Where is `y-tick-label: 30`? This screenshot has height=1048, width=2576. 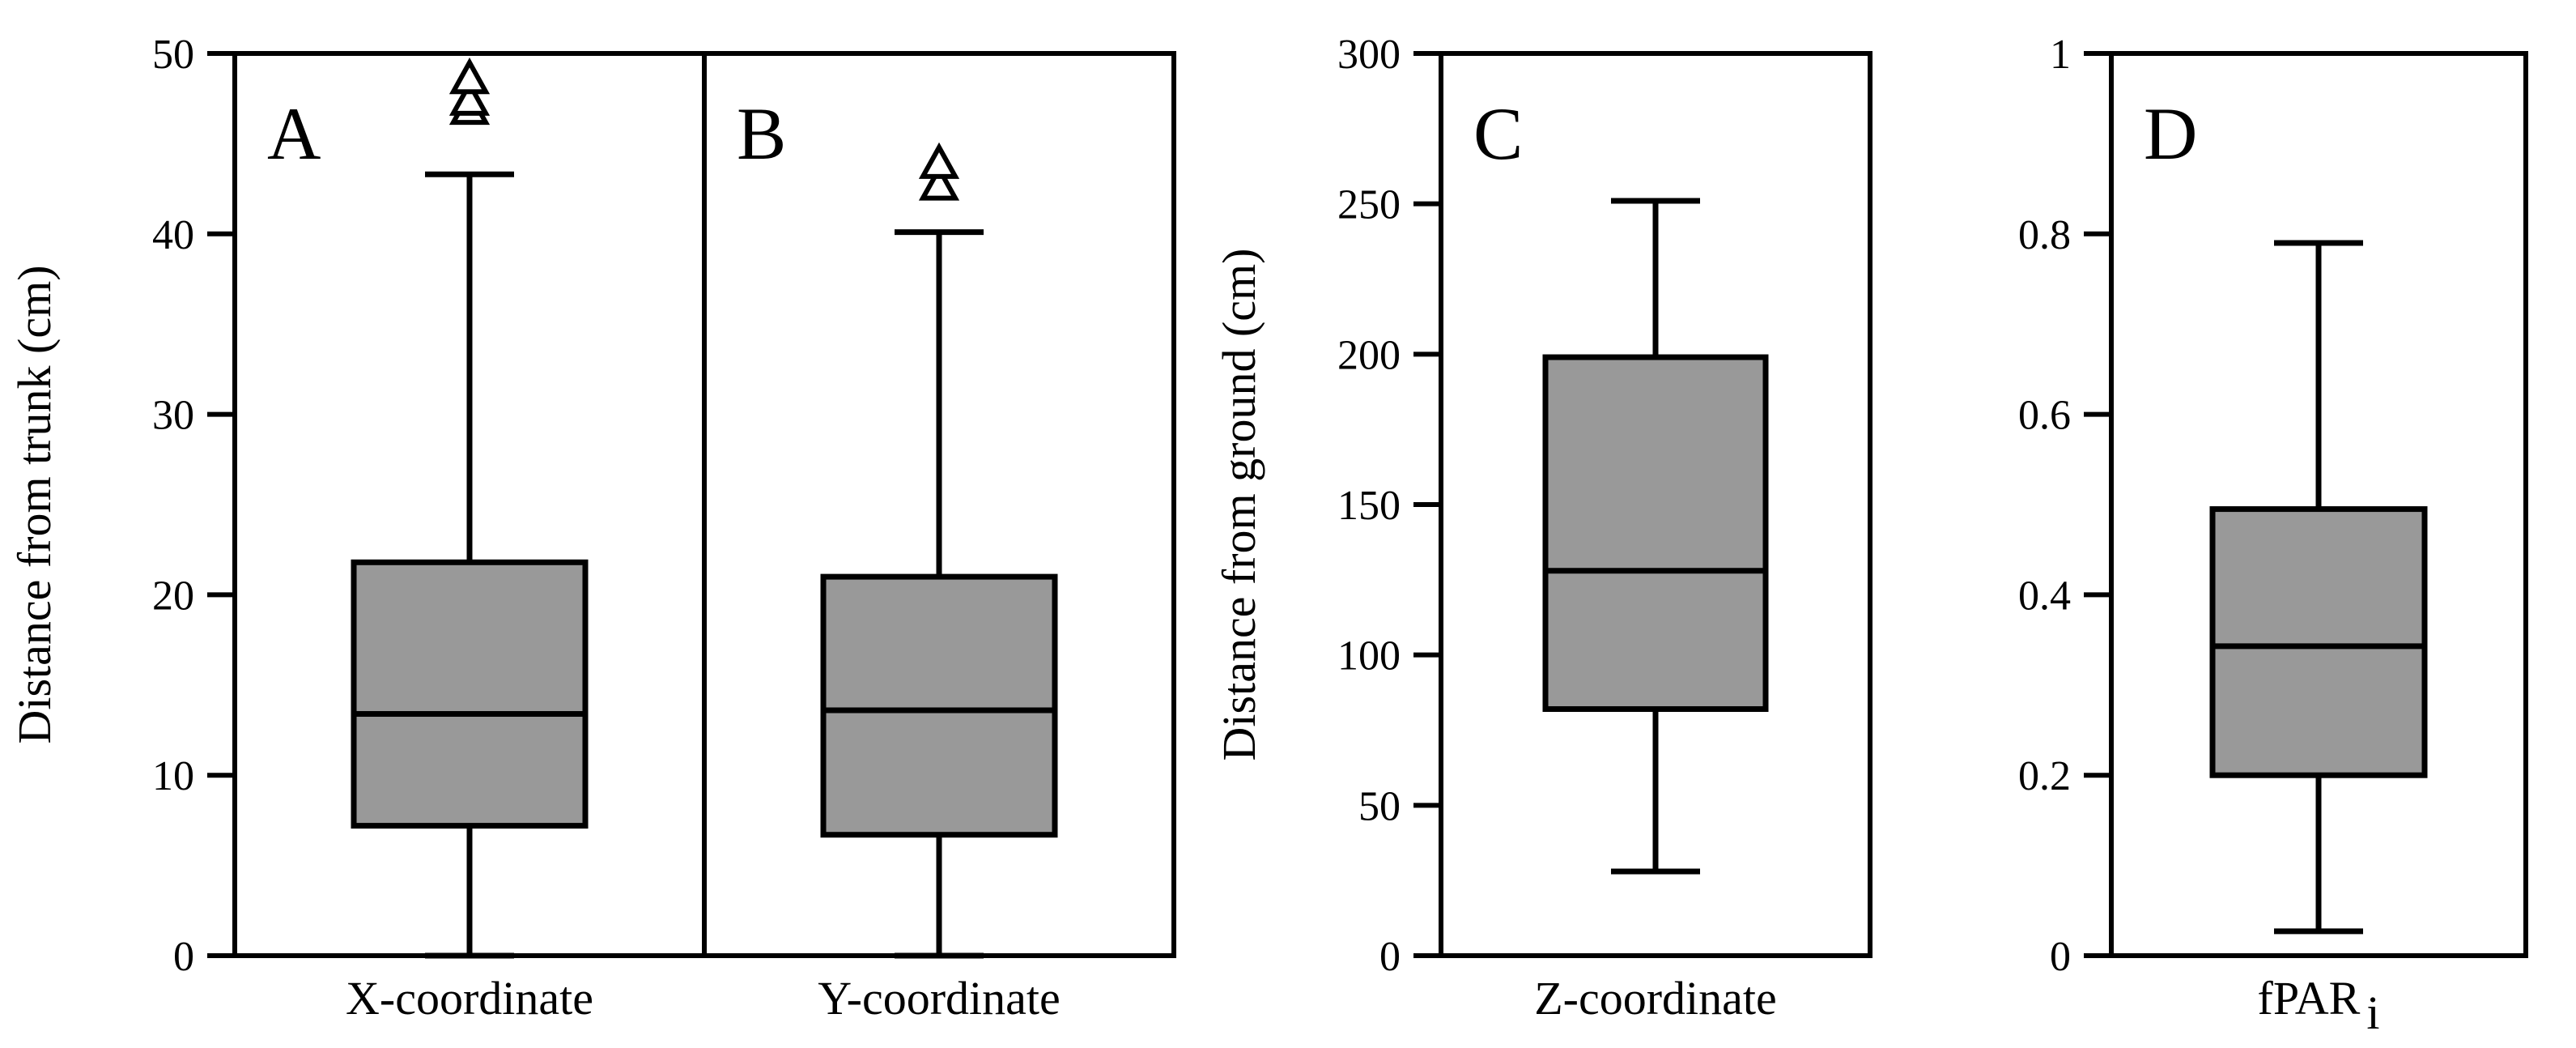 y-tick-label: 30 is located at coordinates (173, 416).